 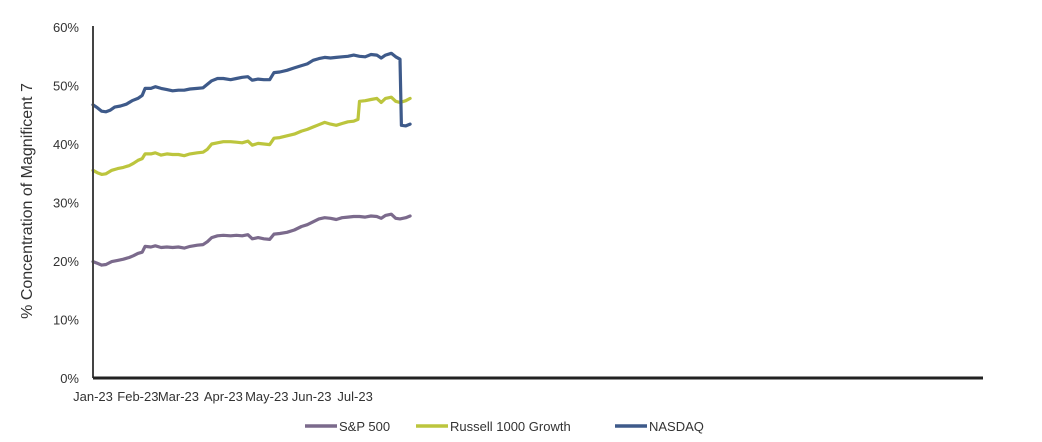 What do you see at coordinates (66, 320) in the screenshot?
I see `y-tick-label: 10%` at bounding box center [66, 320].